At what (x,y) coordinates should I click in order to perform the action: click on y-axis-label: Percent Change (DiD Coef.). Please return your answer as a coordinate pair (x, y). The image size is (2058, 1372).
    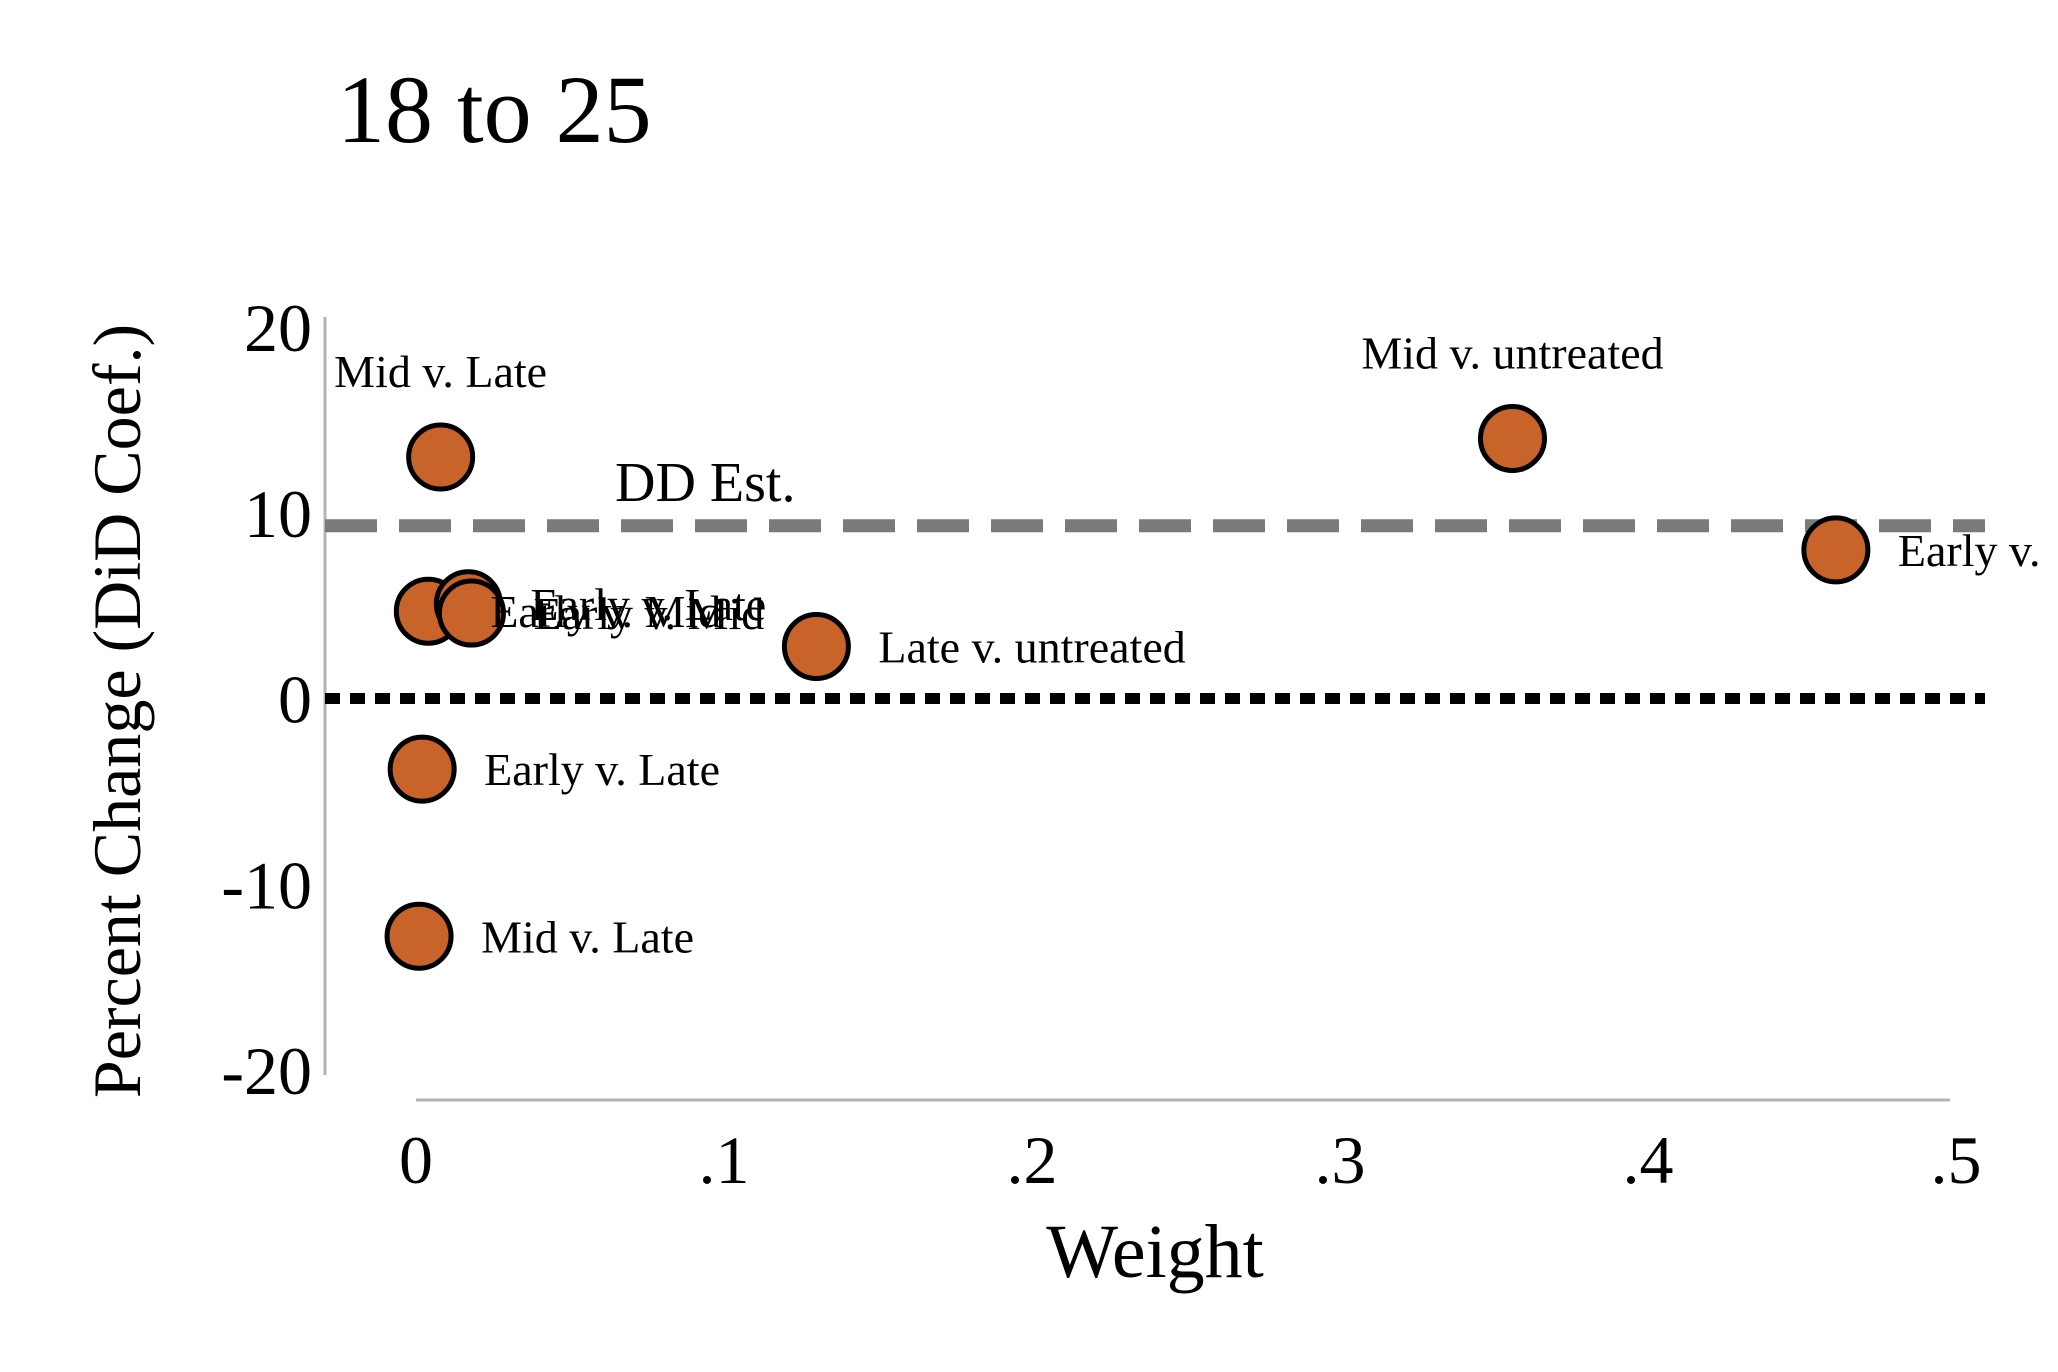
    Looking at the image, I should click on (117, 711).